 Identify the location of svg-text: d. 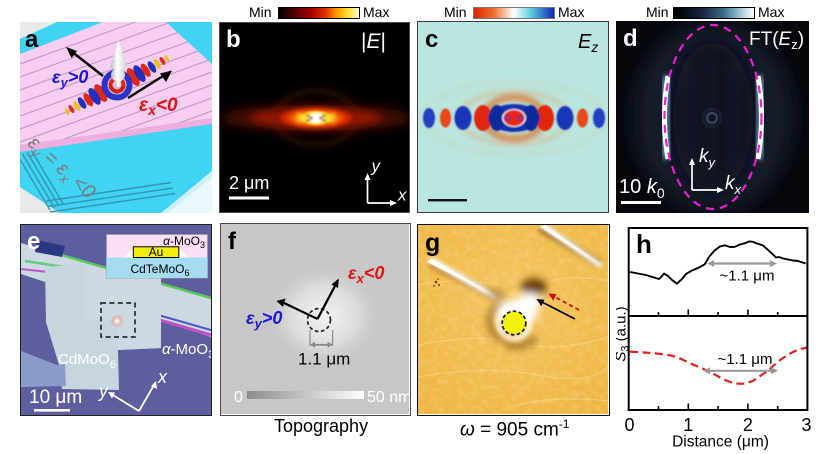
(630, 38).